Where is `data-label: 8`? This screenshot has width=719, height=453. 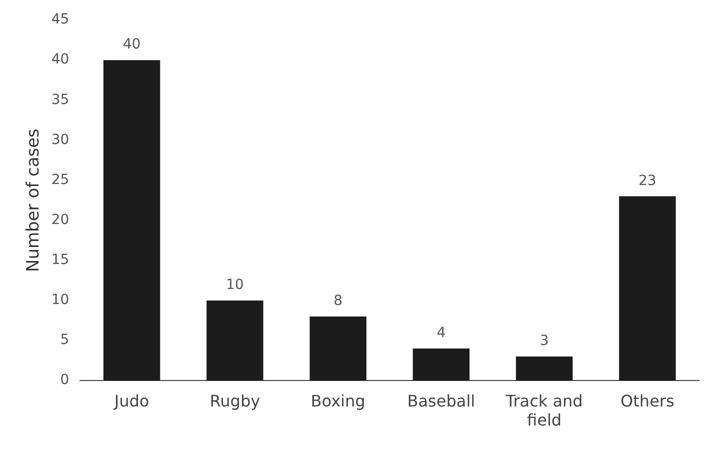
data-label: 8 is located at coordinates (338, 301).